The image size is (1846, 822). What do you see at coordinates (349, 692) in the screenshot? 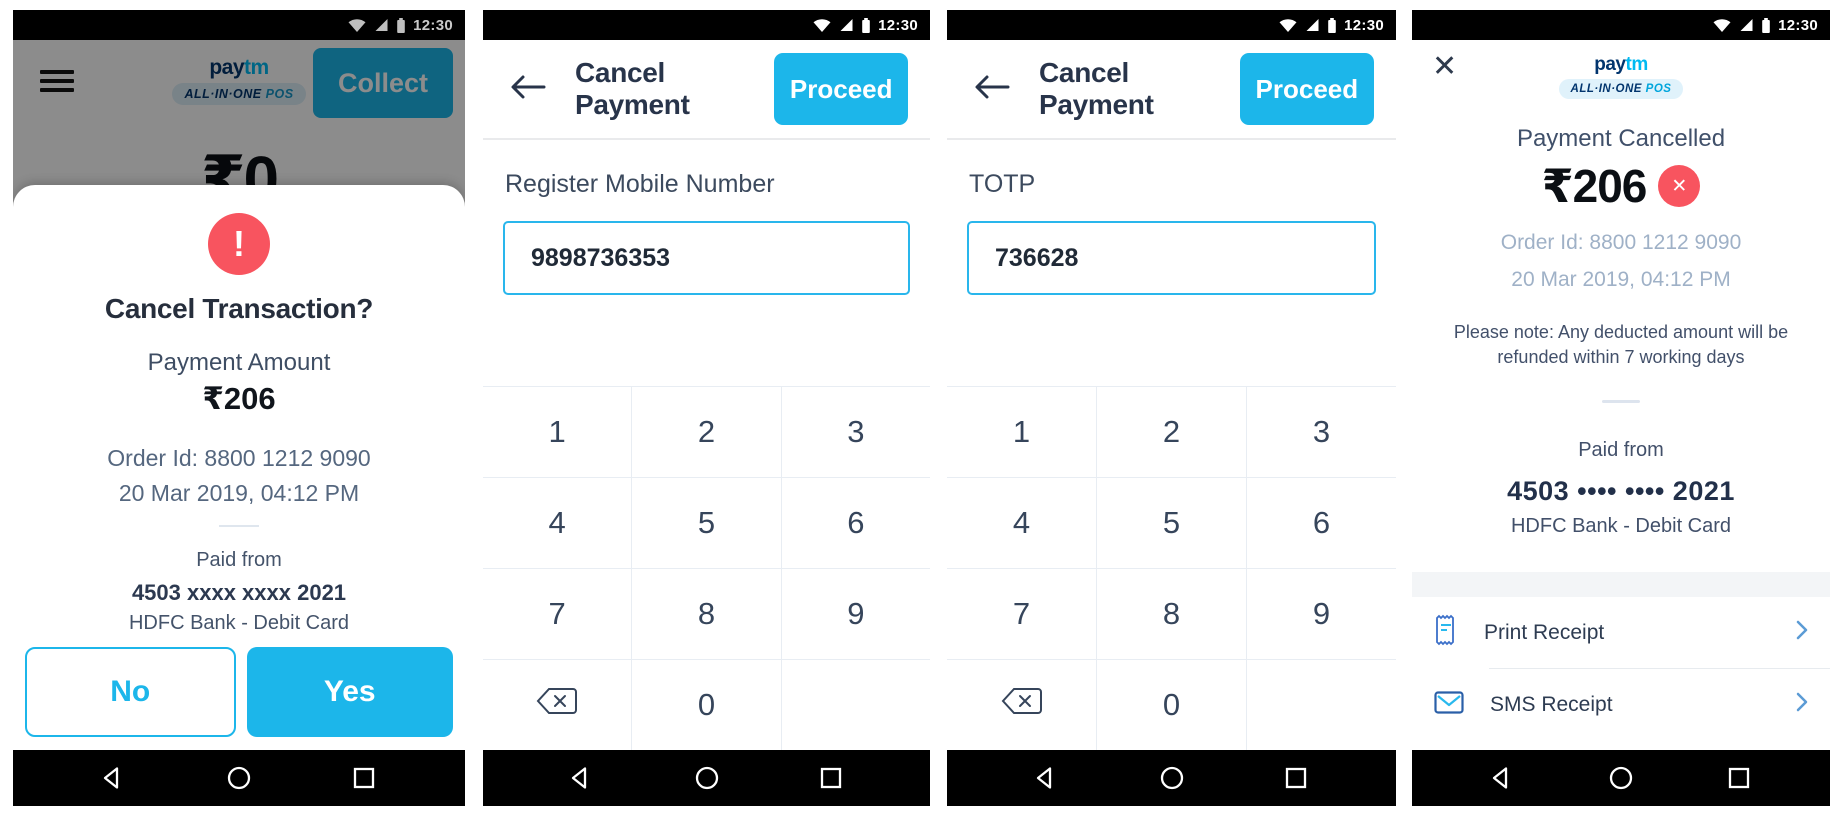
I see `yes-button: Yes` at bounding box center [349, 692].